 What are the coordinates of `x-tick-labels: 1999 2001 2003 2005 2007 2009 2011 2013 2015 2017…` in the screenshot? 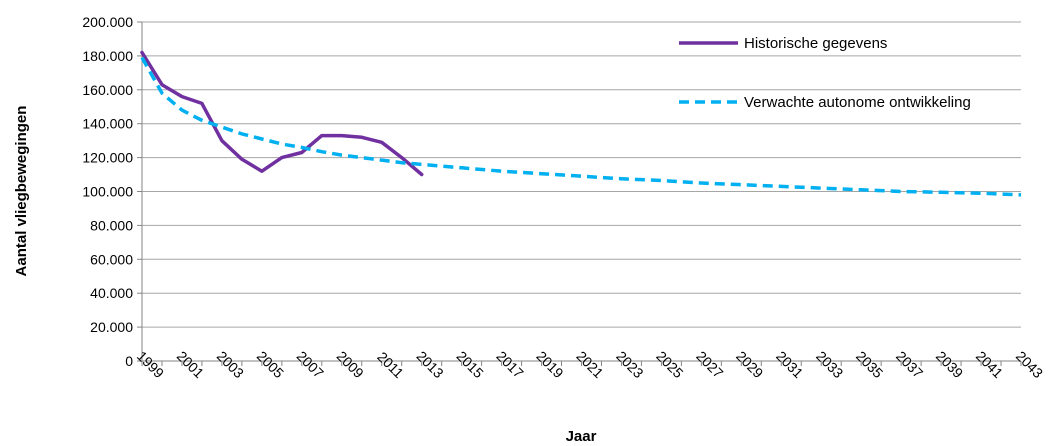 It's located at (590, 364).